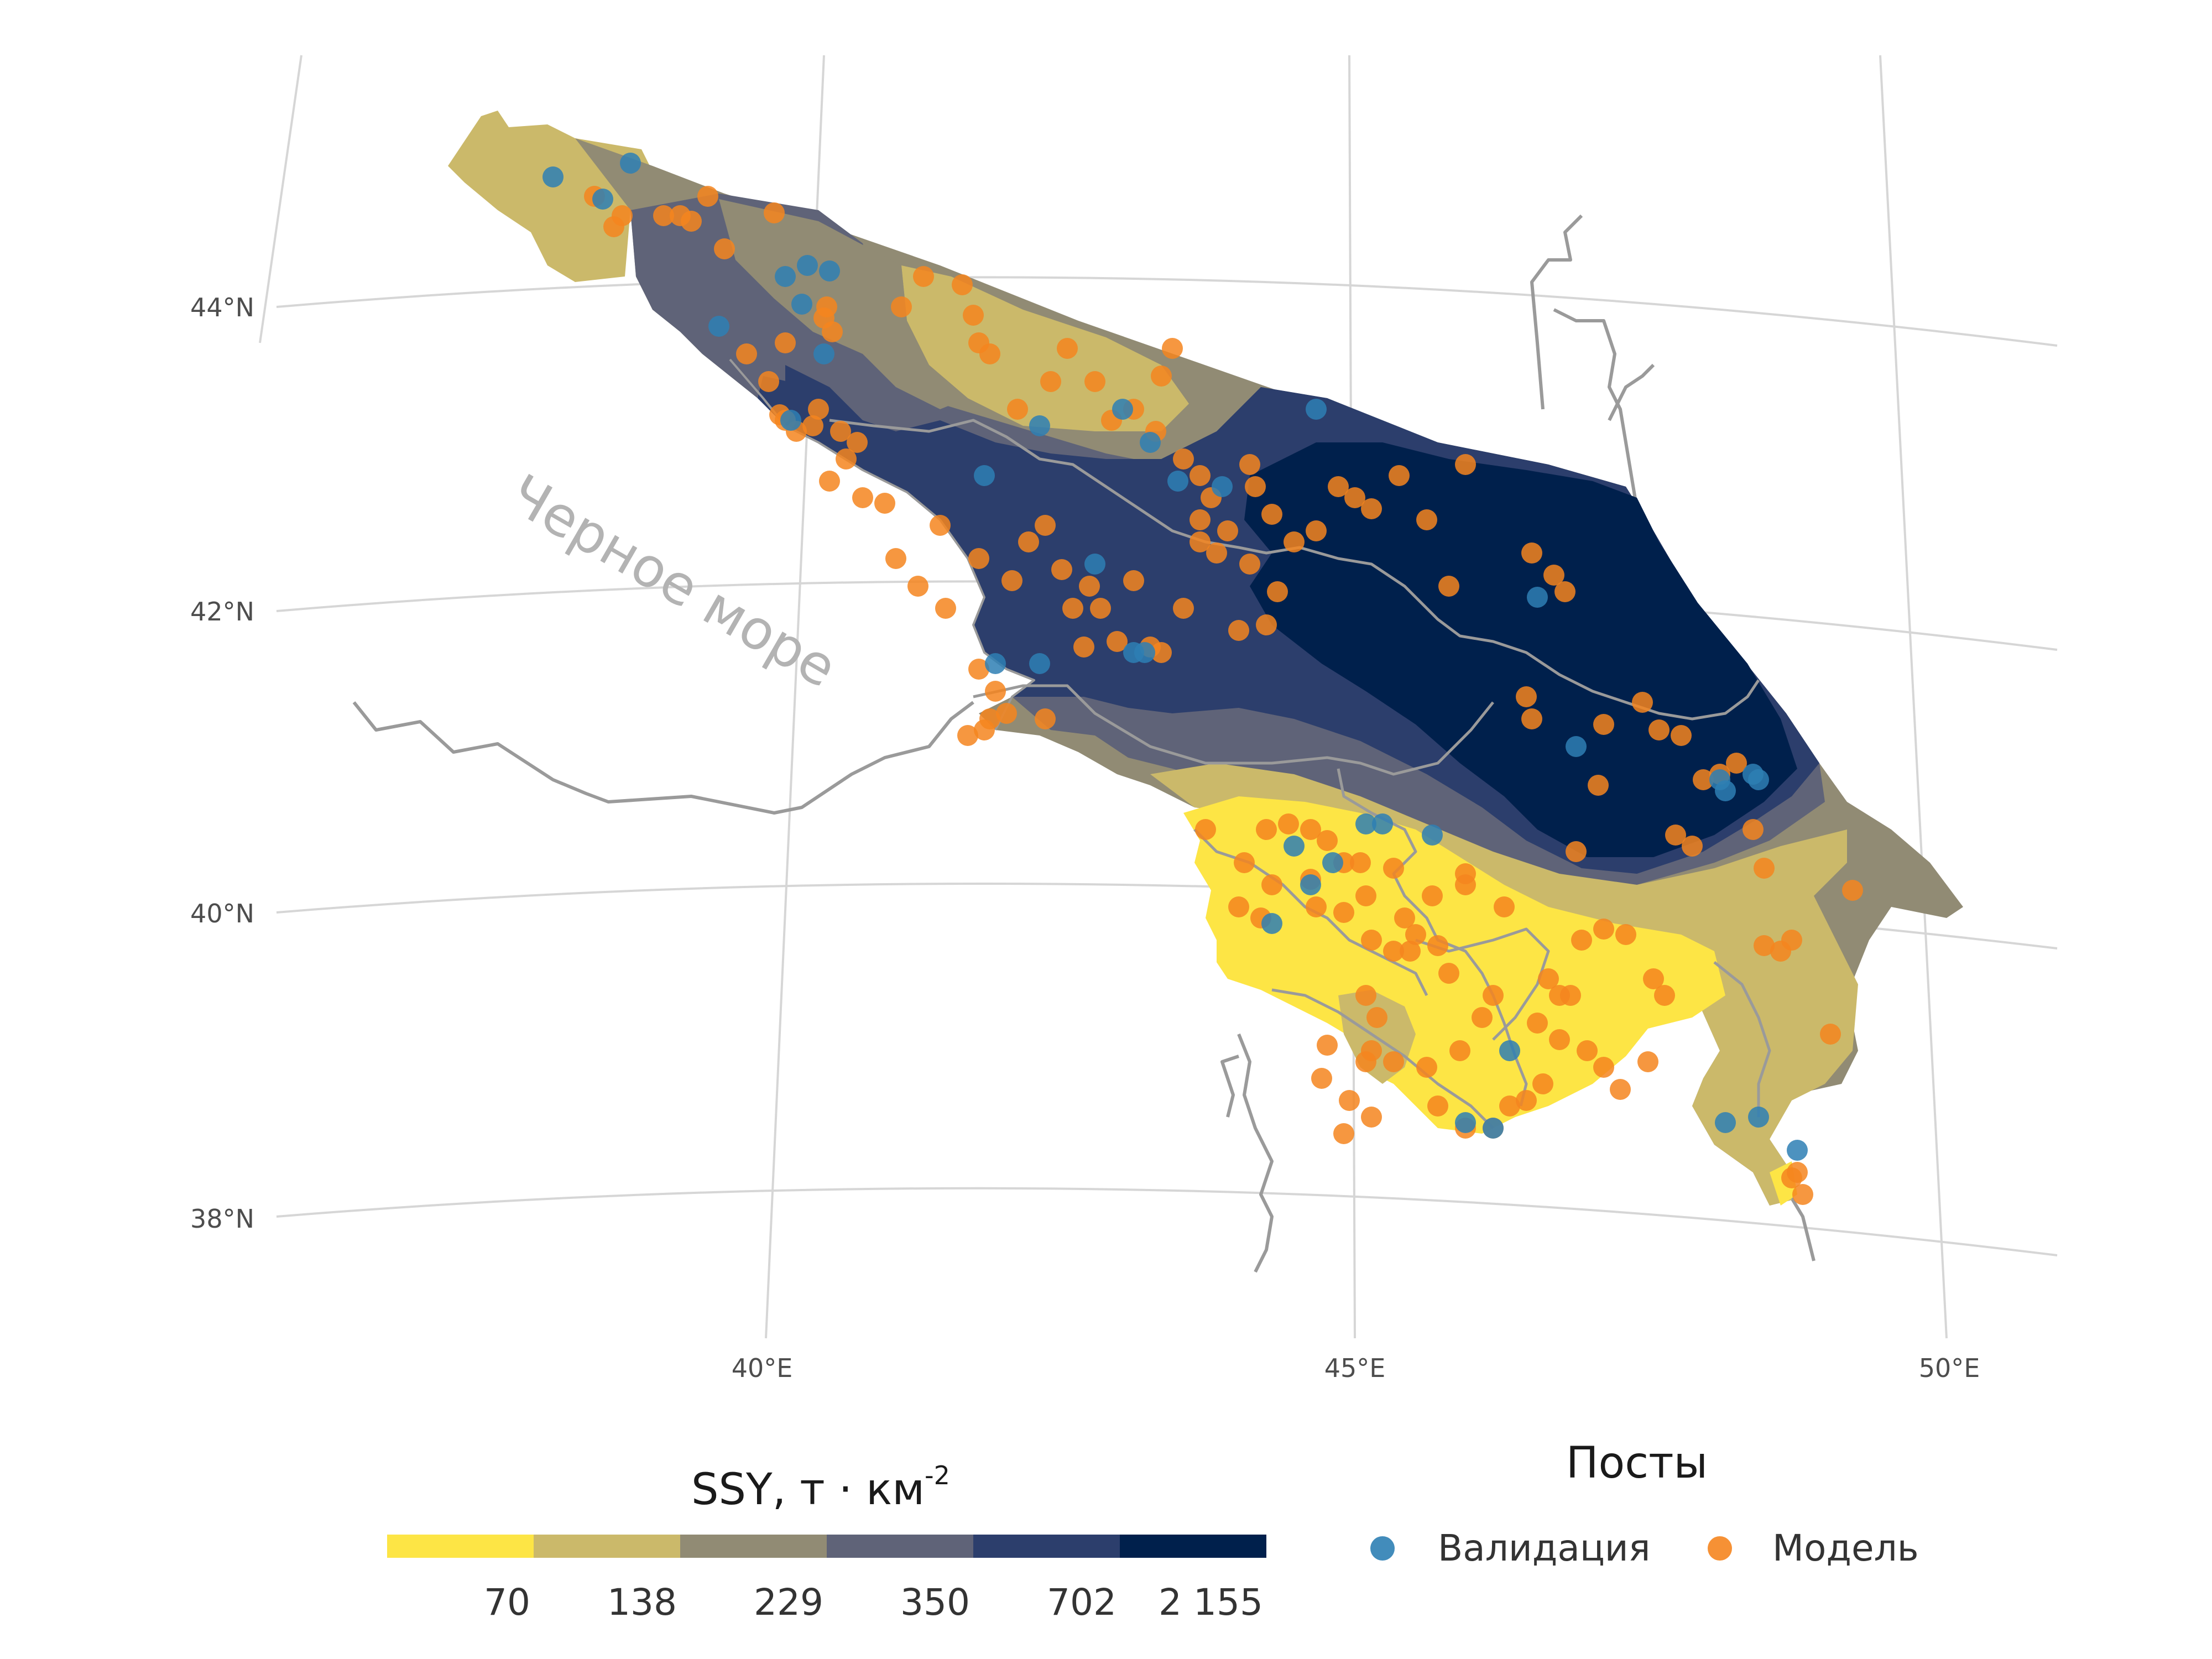 Image resolution: width=2212 pixels, height=1659 pixels. What do you see at coordinates (663, 758) in the screenshot?
I see `turkey-coast-border` at bounding box center [663, 758].